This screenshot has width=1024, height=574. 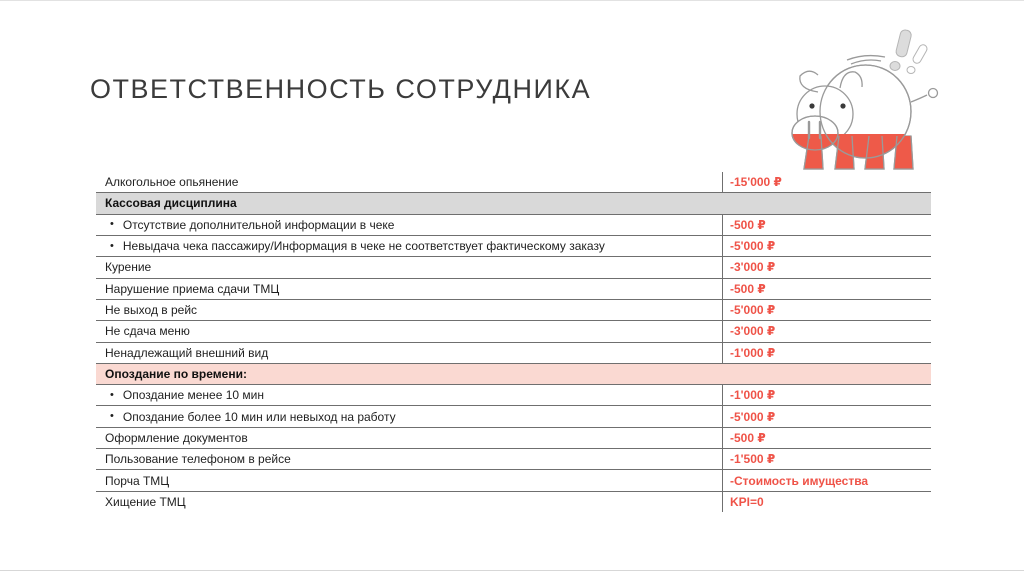 What do you see at coordinates (409, 395) in the screenshot?
I see `violation-label: Опоздание менее 10 мин` at bounding box center [409, 395].